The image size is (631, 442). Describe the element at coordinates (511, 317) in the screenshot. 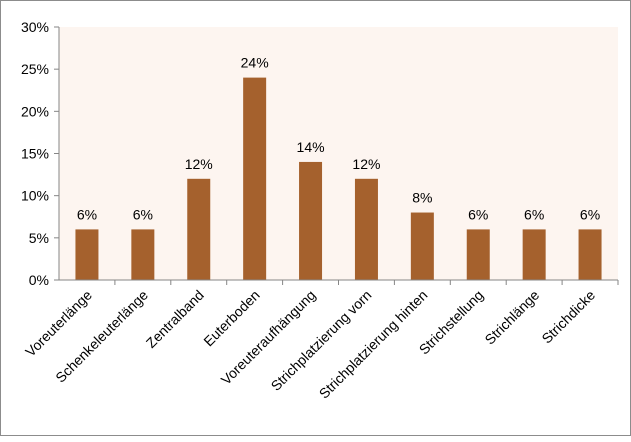

I see `x-tick-label: Strichlänge` at that location.